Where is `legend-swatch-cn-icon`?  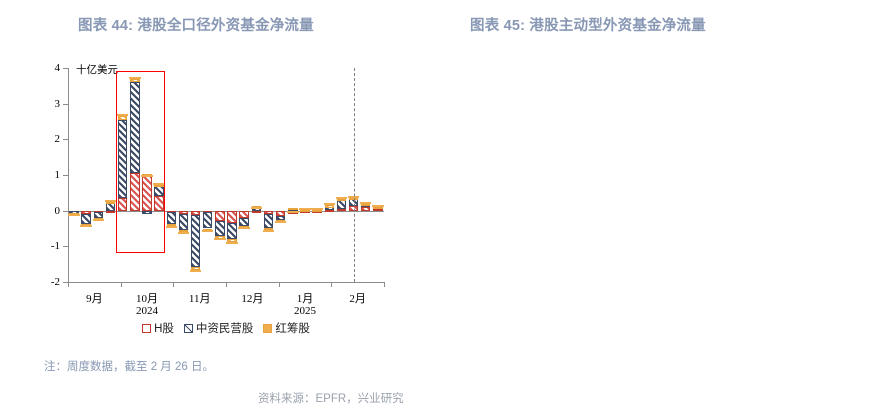 legend-swatch-cn-icon is located at coordinates (188, 328).